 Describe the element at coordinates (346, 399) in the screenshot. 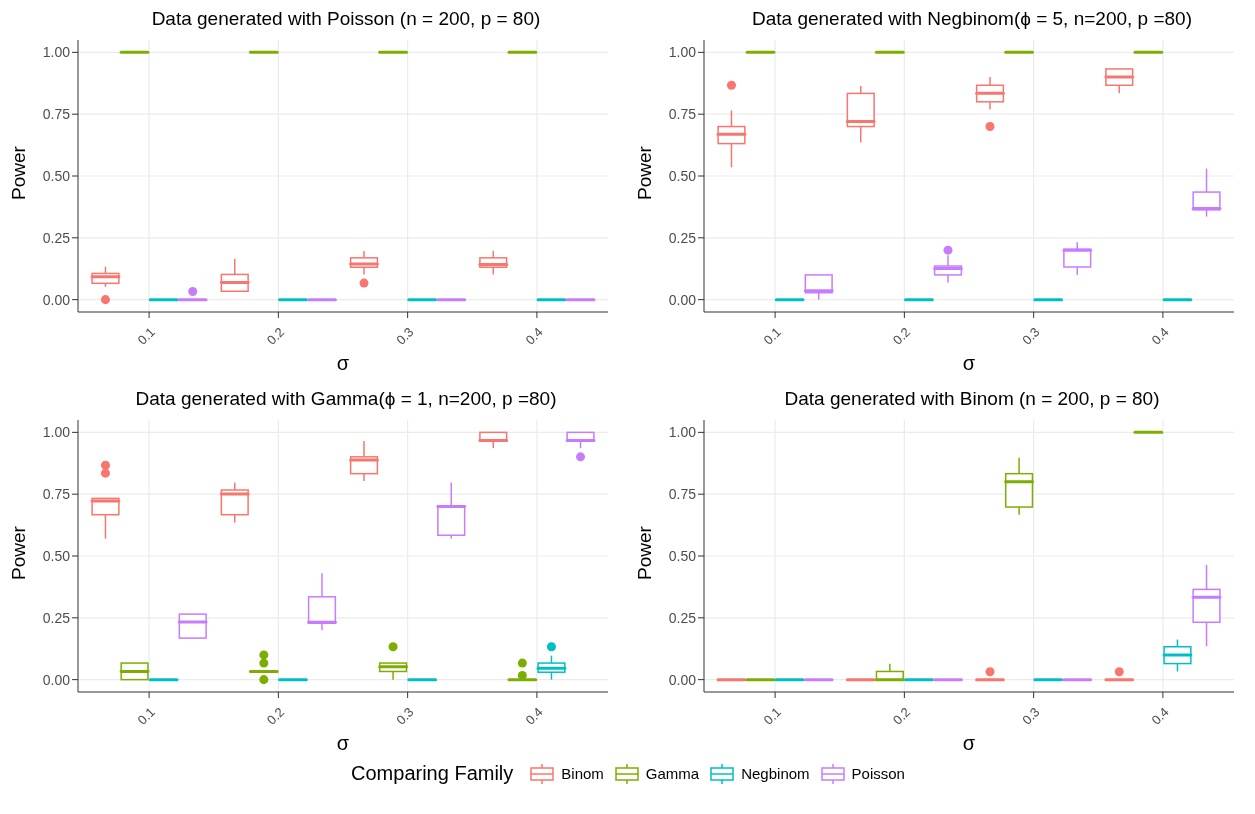

I see `chart-title: Data generated with Gamma(ϕ = 1, n=200, p =80)` at that location.